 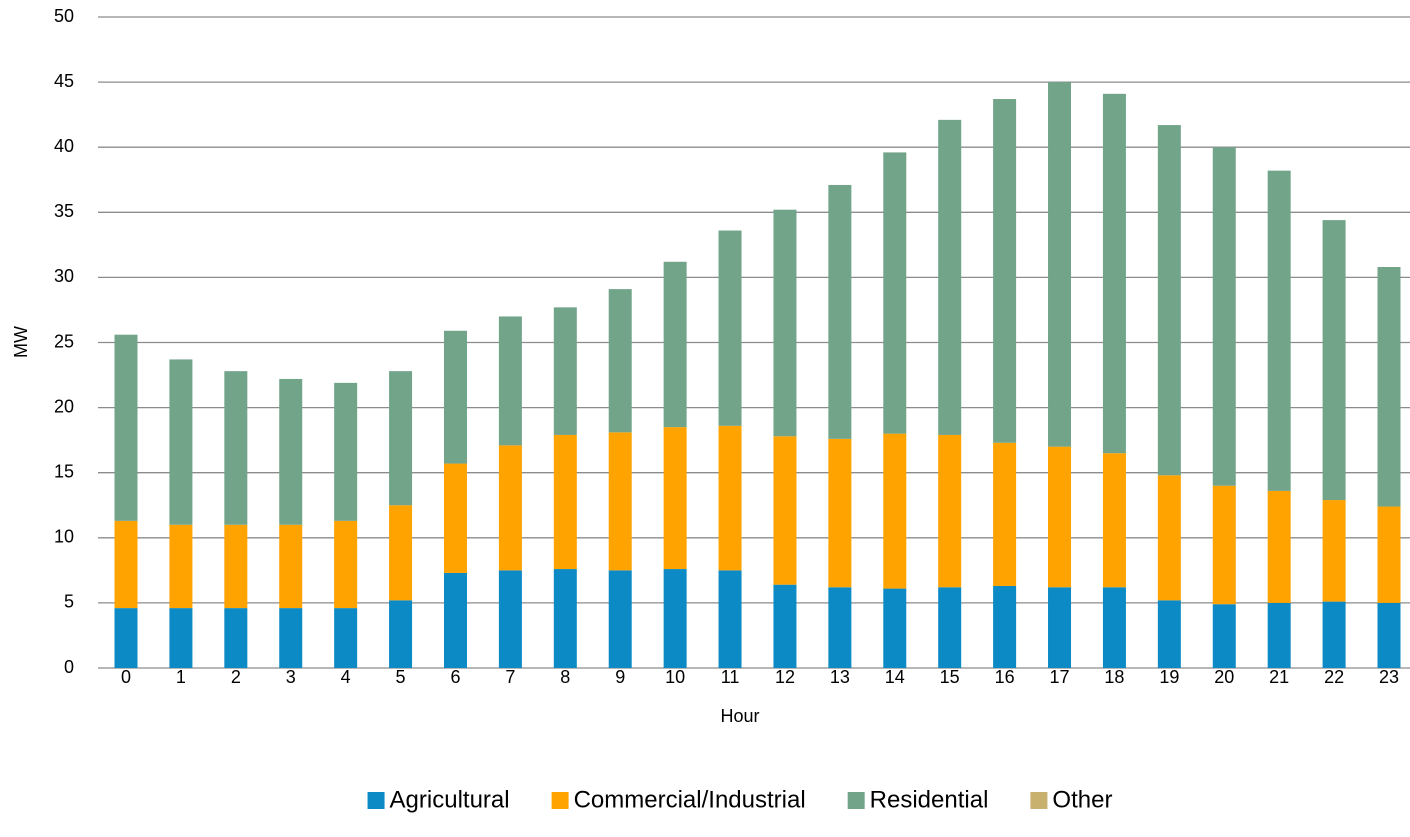 What do you see at coordinates (401, 677) in the screenshot?
I see `x-tick-label: 5` at bounding box center [401, 677].